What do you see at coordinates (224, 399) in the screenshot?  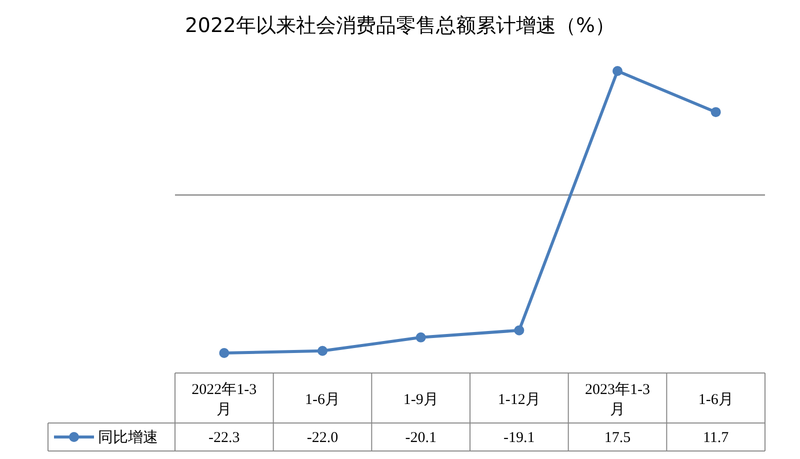 I see `x-tick-label: 2022年1-3月` at bounding box center [224, 399].